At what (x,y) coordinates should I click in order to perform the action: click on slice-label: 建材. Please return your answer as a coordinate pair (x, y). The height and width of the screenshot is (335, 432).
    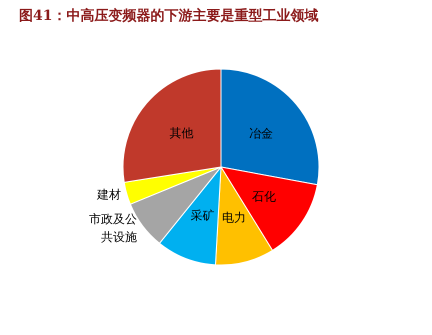
    Looking at the image, I should click on (108, 195).